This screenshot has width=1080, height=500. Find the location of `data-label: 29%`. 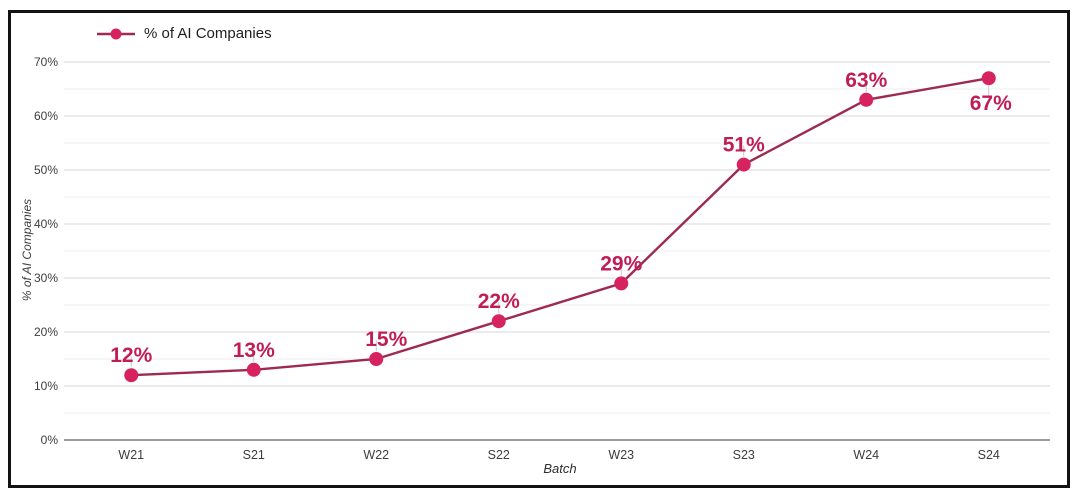

data-label: 29% is located at coordinates (621, 263).